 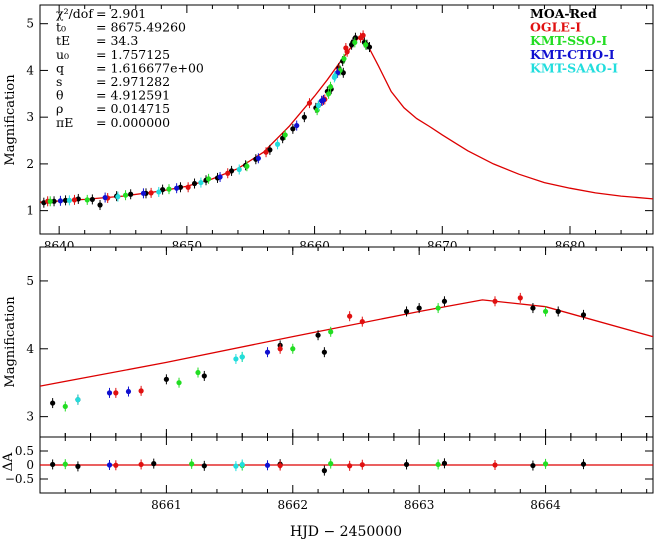 What do you see at coordinates (64, 122) in the screenshot?
I see `parameter-symbol: πE` at bounding box center [64, 122].